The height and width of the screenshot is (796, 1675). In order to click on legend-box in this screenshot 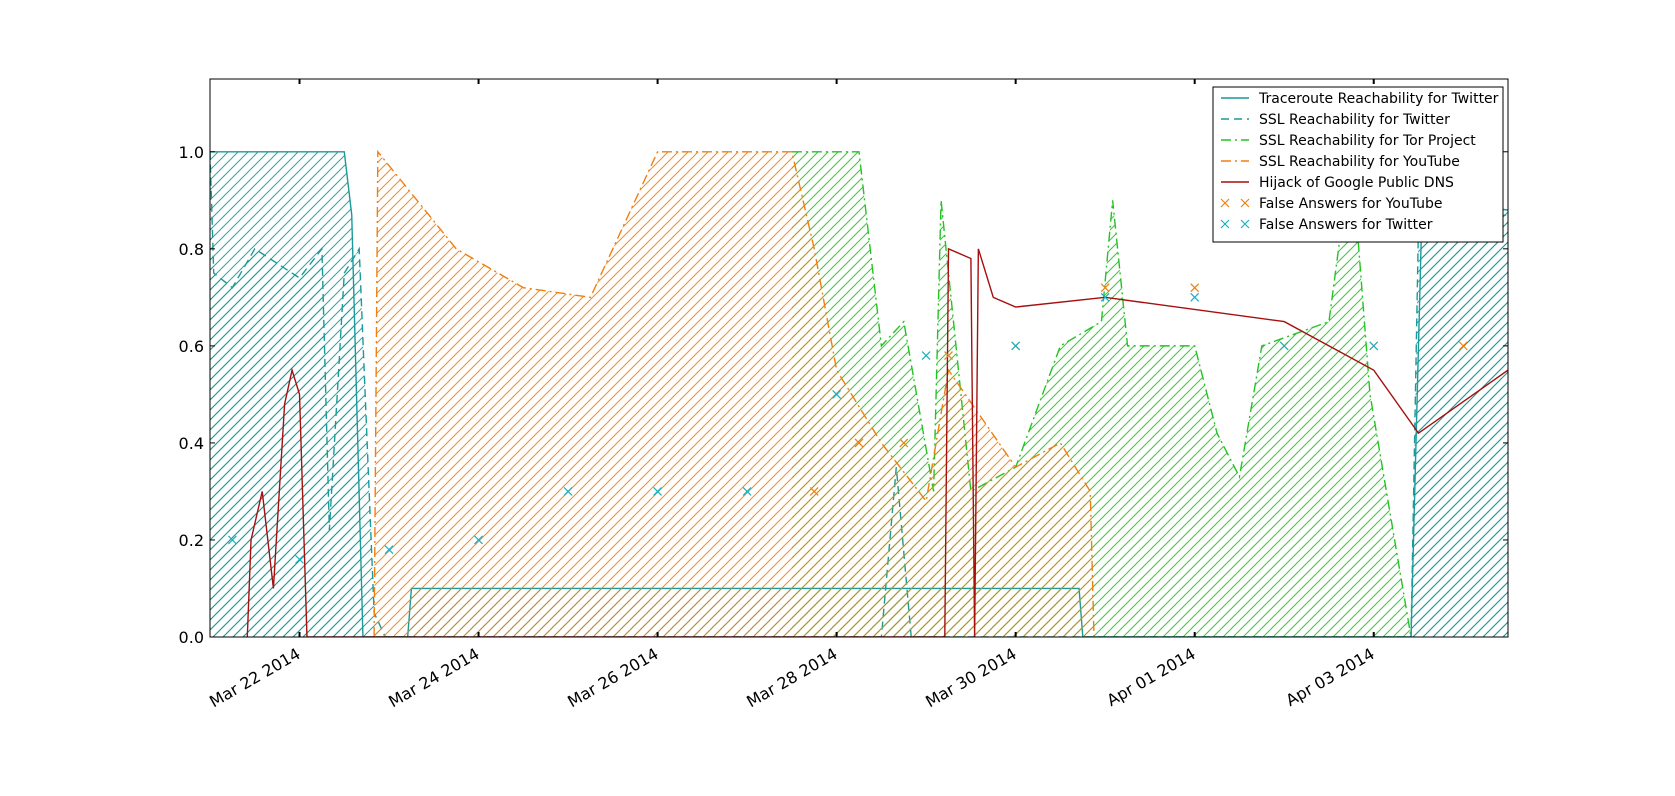, I will do `click(1358, 164)`.